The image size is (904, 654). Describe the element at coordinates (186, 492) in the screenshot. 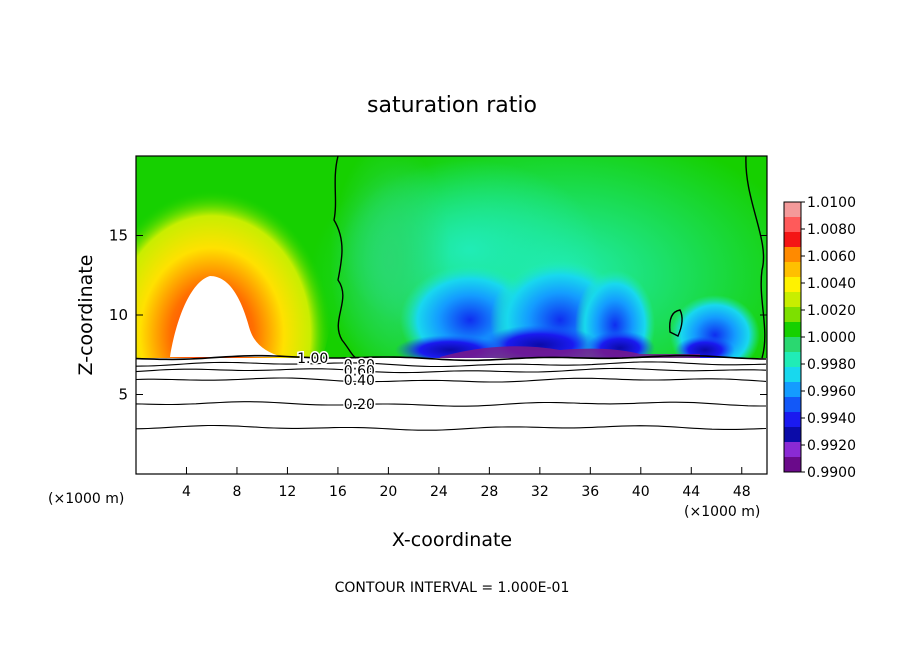

I see `x-tick-label: 4` at that location.